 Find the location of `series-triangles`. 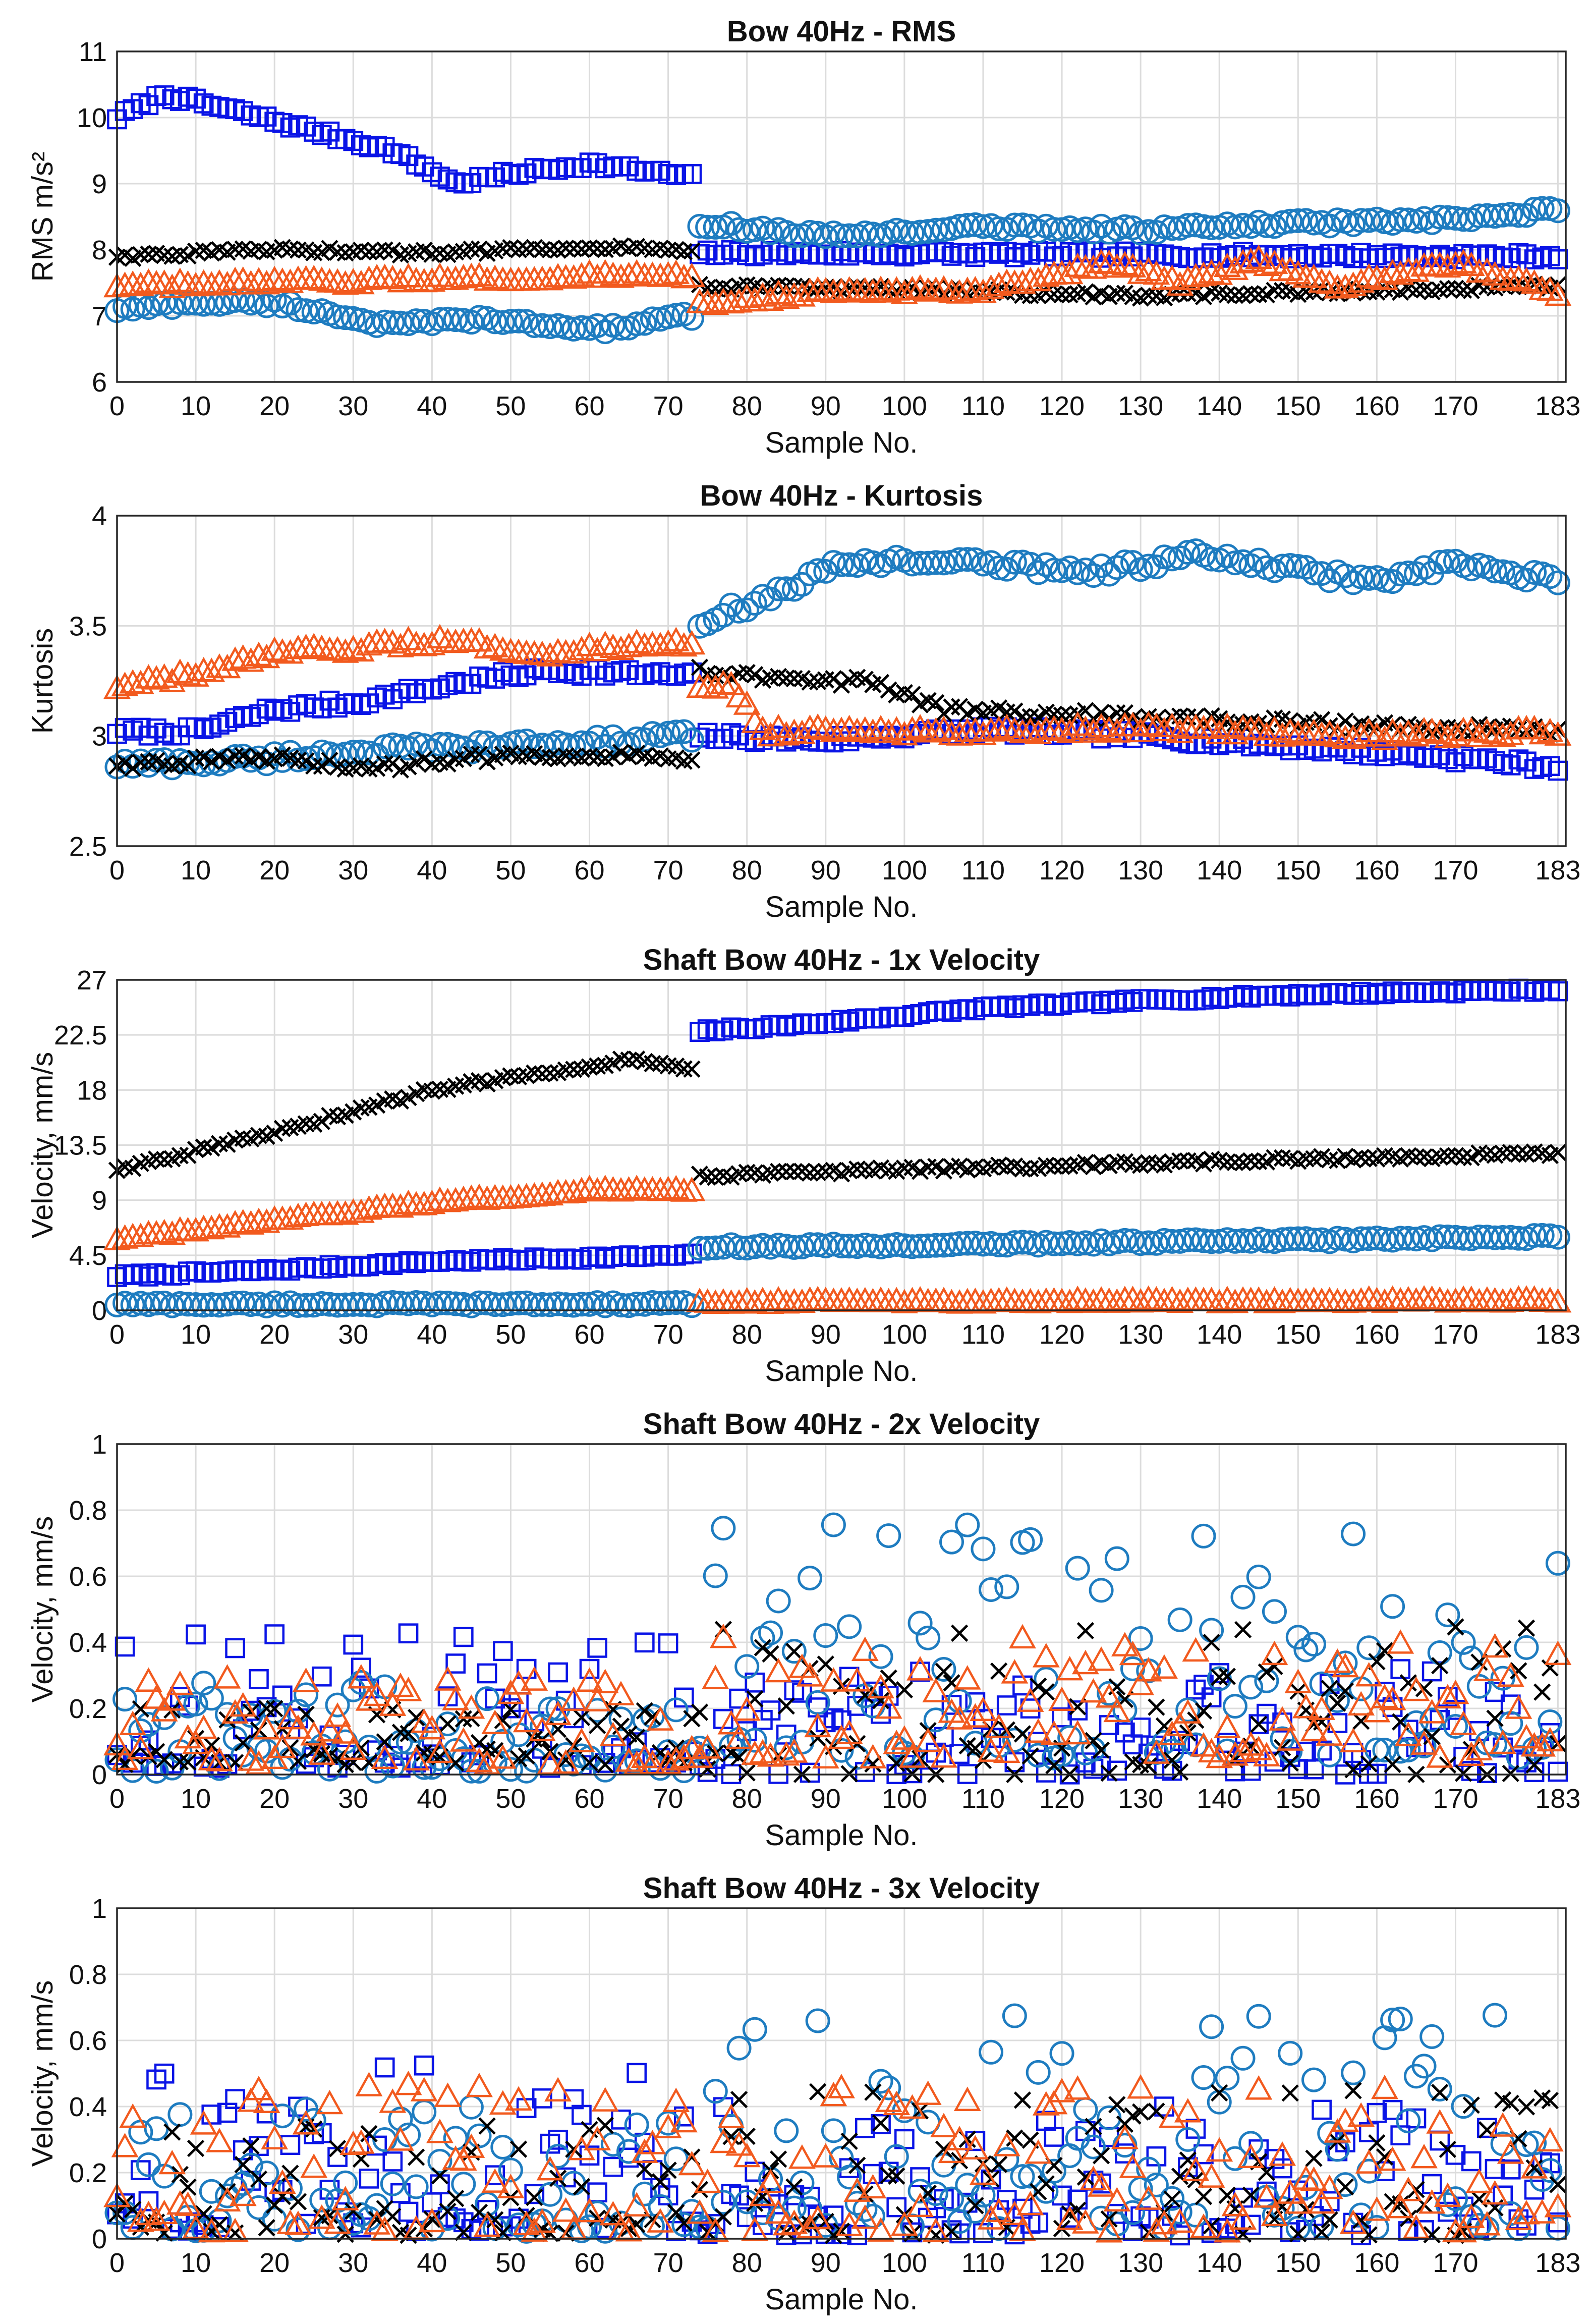

series-triangles is located at coordinates (837, 1699).